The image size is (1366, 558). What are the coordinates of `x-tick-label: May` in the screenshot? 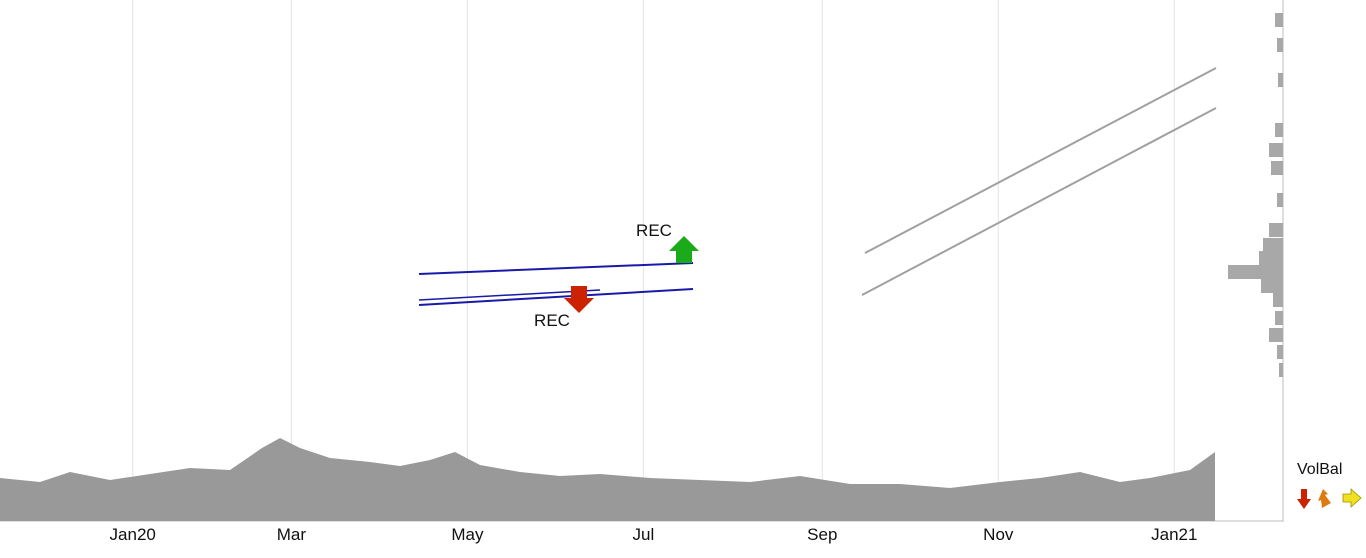 It's located at (467, 534).